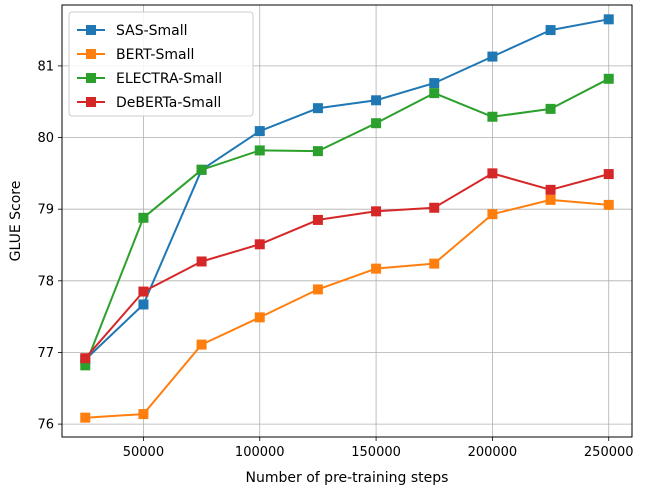  Describe the element at coordinates (45, 281) in the screenshot. I see `y-tick-label: 78` at that location.